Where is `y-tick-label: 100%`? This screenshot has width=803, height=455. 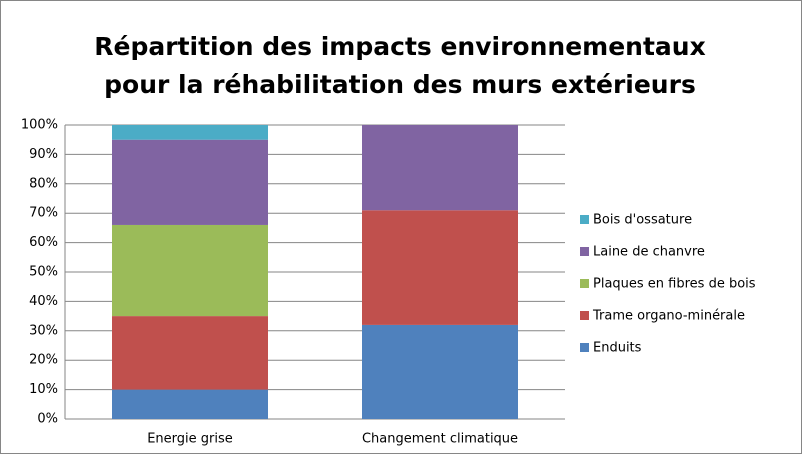 y-tick-label: 100% is located at coordinates (39, 125).